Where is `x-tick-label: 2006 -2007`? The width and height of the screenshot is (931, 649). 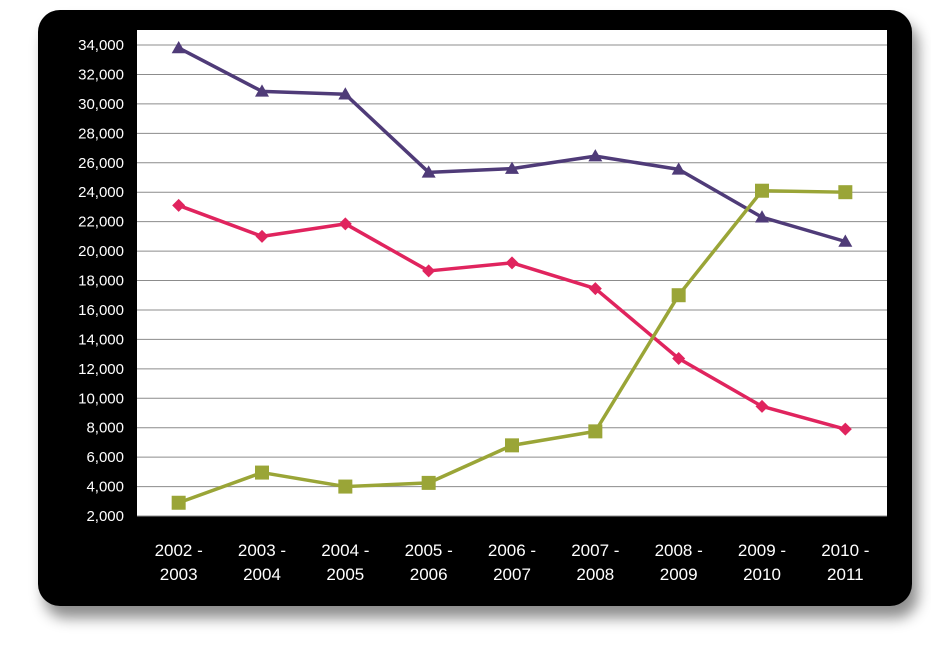
x-tick-label: 2006 -2007 is located at coordinates (512, 562).